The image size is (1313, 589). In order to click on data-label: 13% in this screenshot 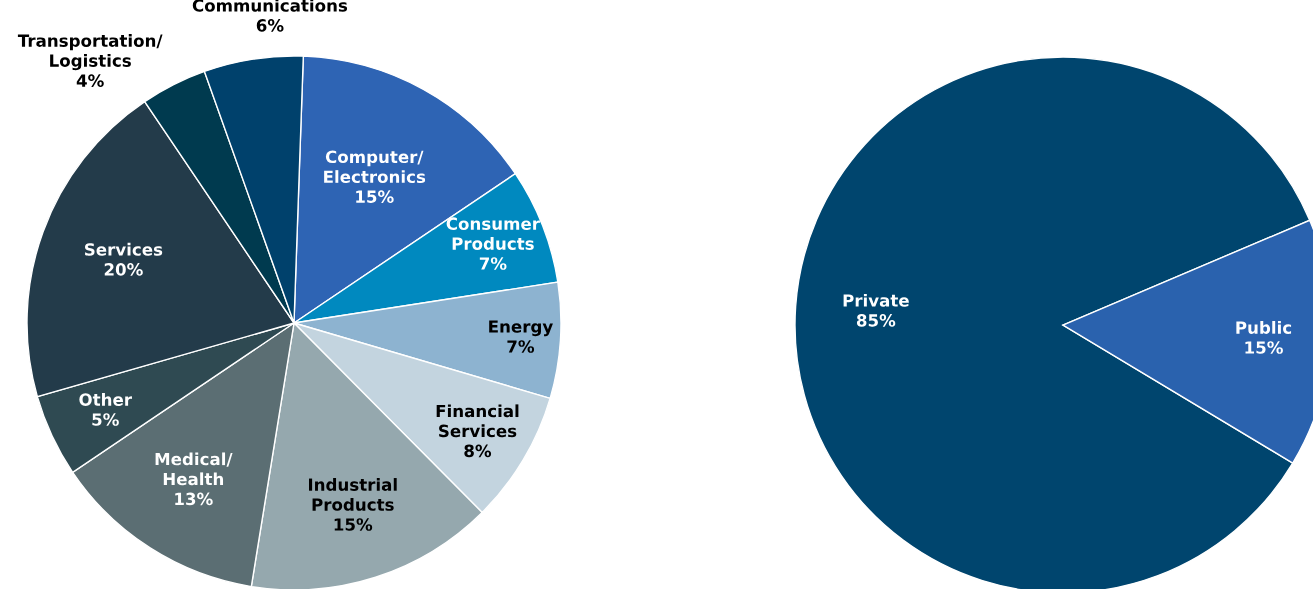, I will do `click(194, 499)`.